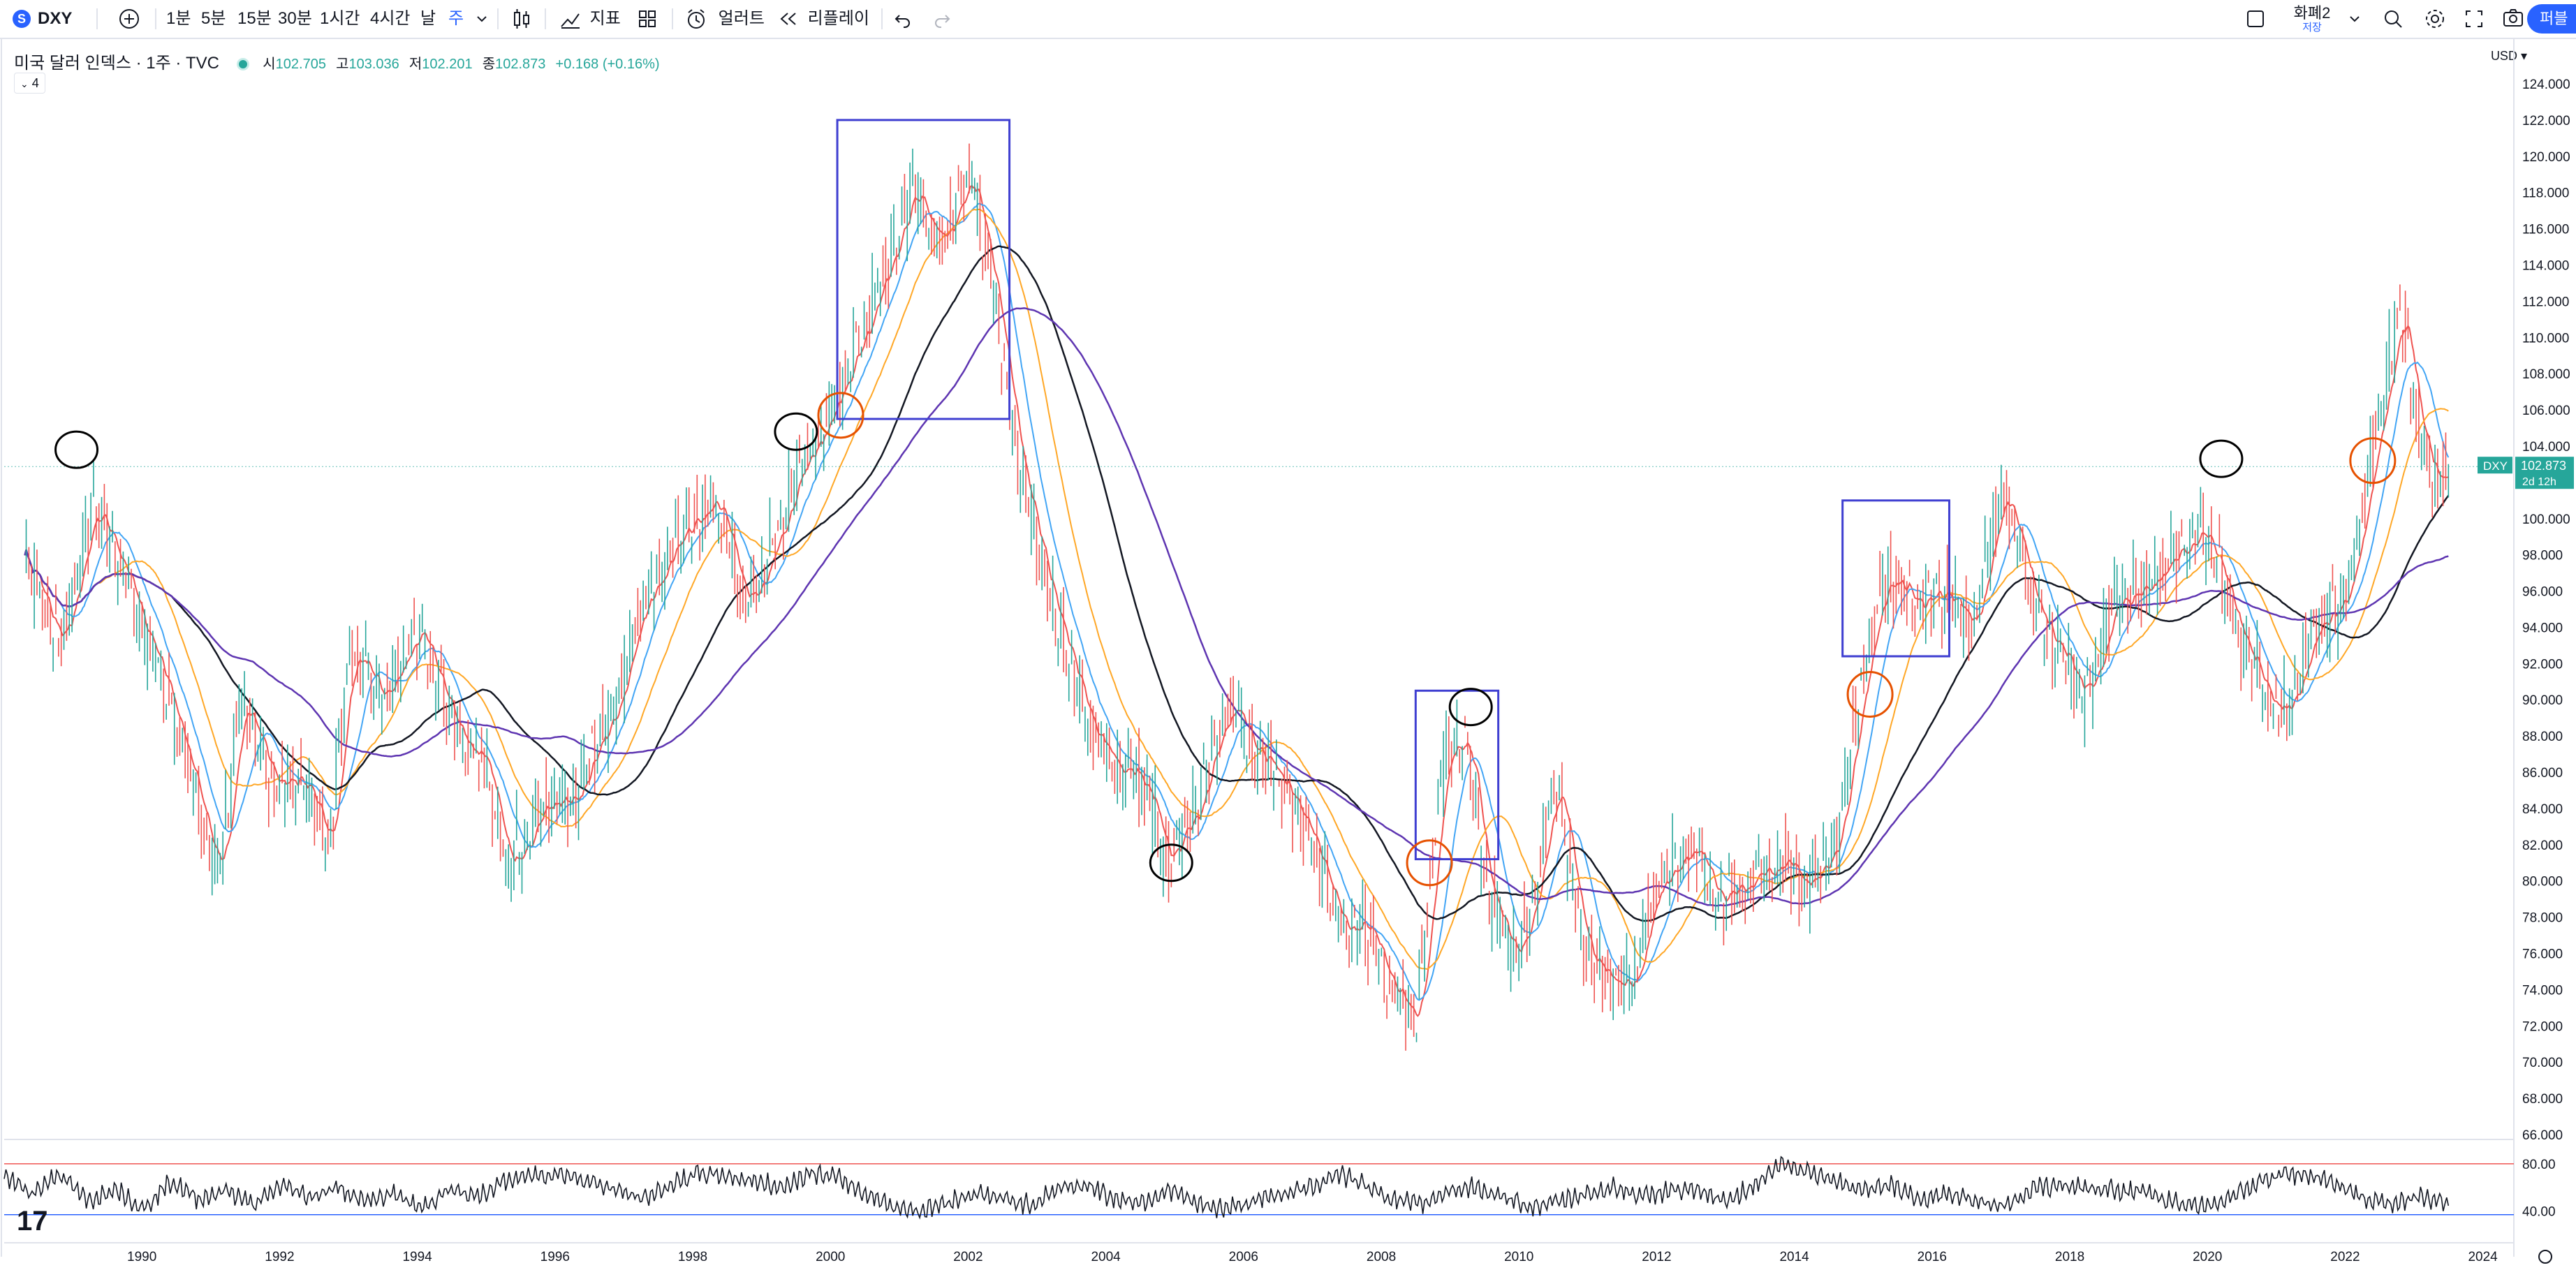  Describe the element at coordinates (254, 18) in the screenshot. I see `interval-2: 15분` at that location.